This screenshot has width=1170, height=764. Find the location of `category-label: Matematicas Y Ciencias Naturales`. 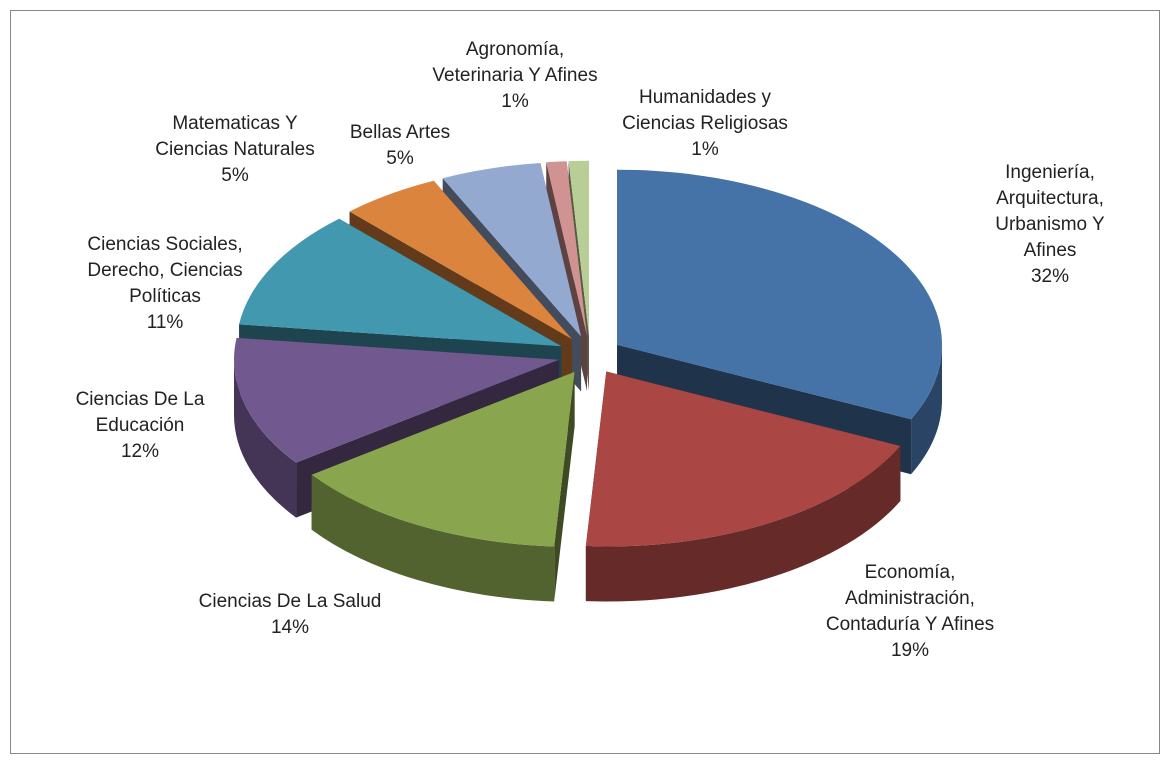

category-label: Matematicas Y Ciencias Naturales is located at coordinates (235, 136).